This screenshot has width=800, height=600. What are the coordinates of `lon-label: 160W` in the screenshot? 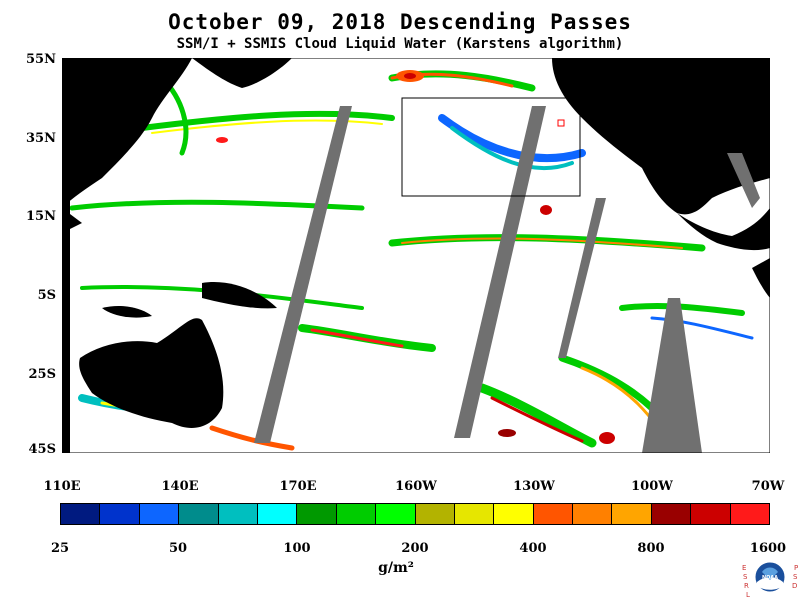 It's located at (416, 486).